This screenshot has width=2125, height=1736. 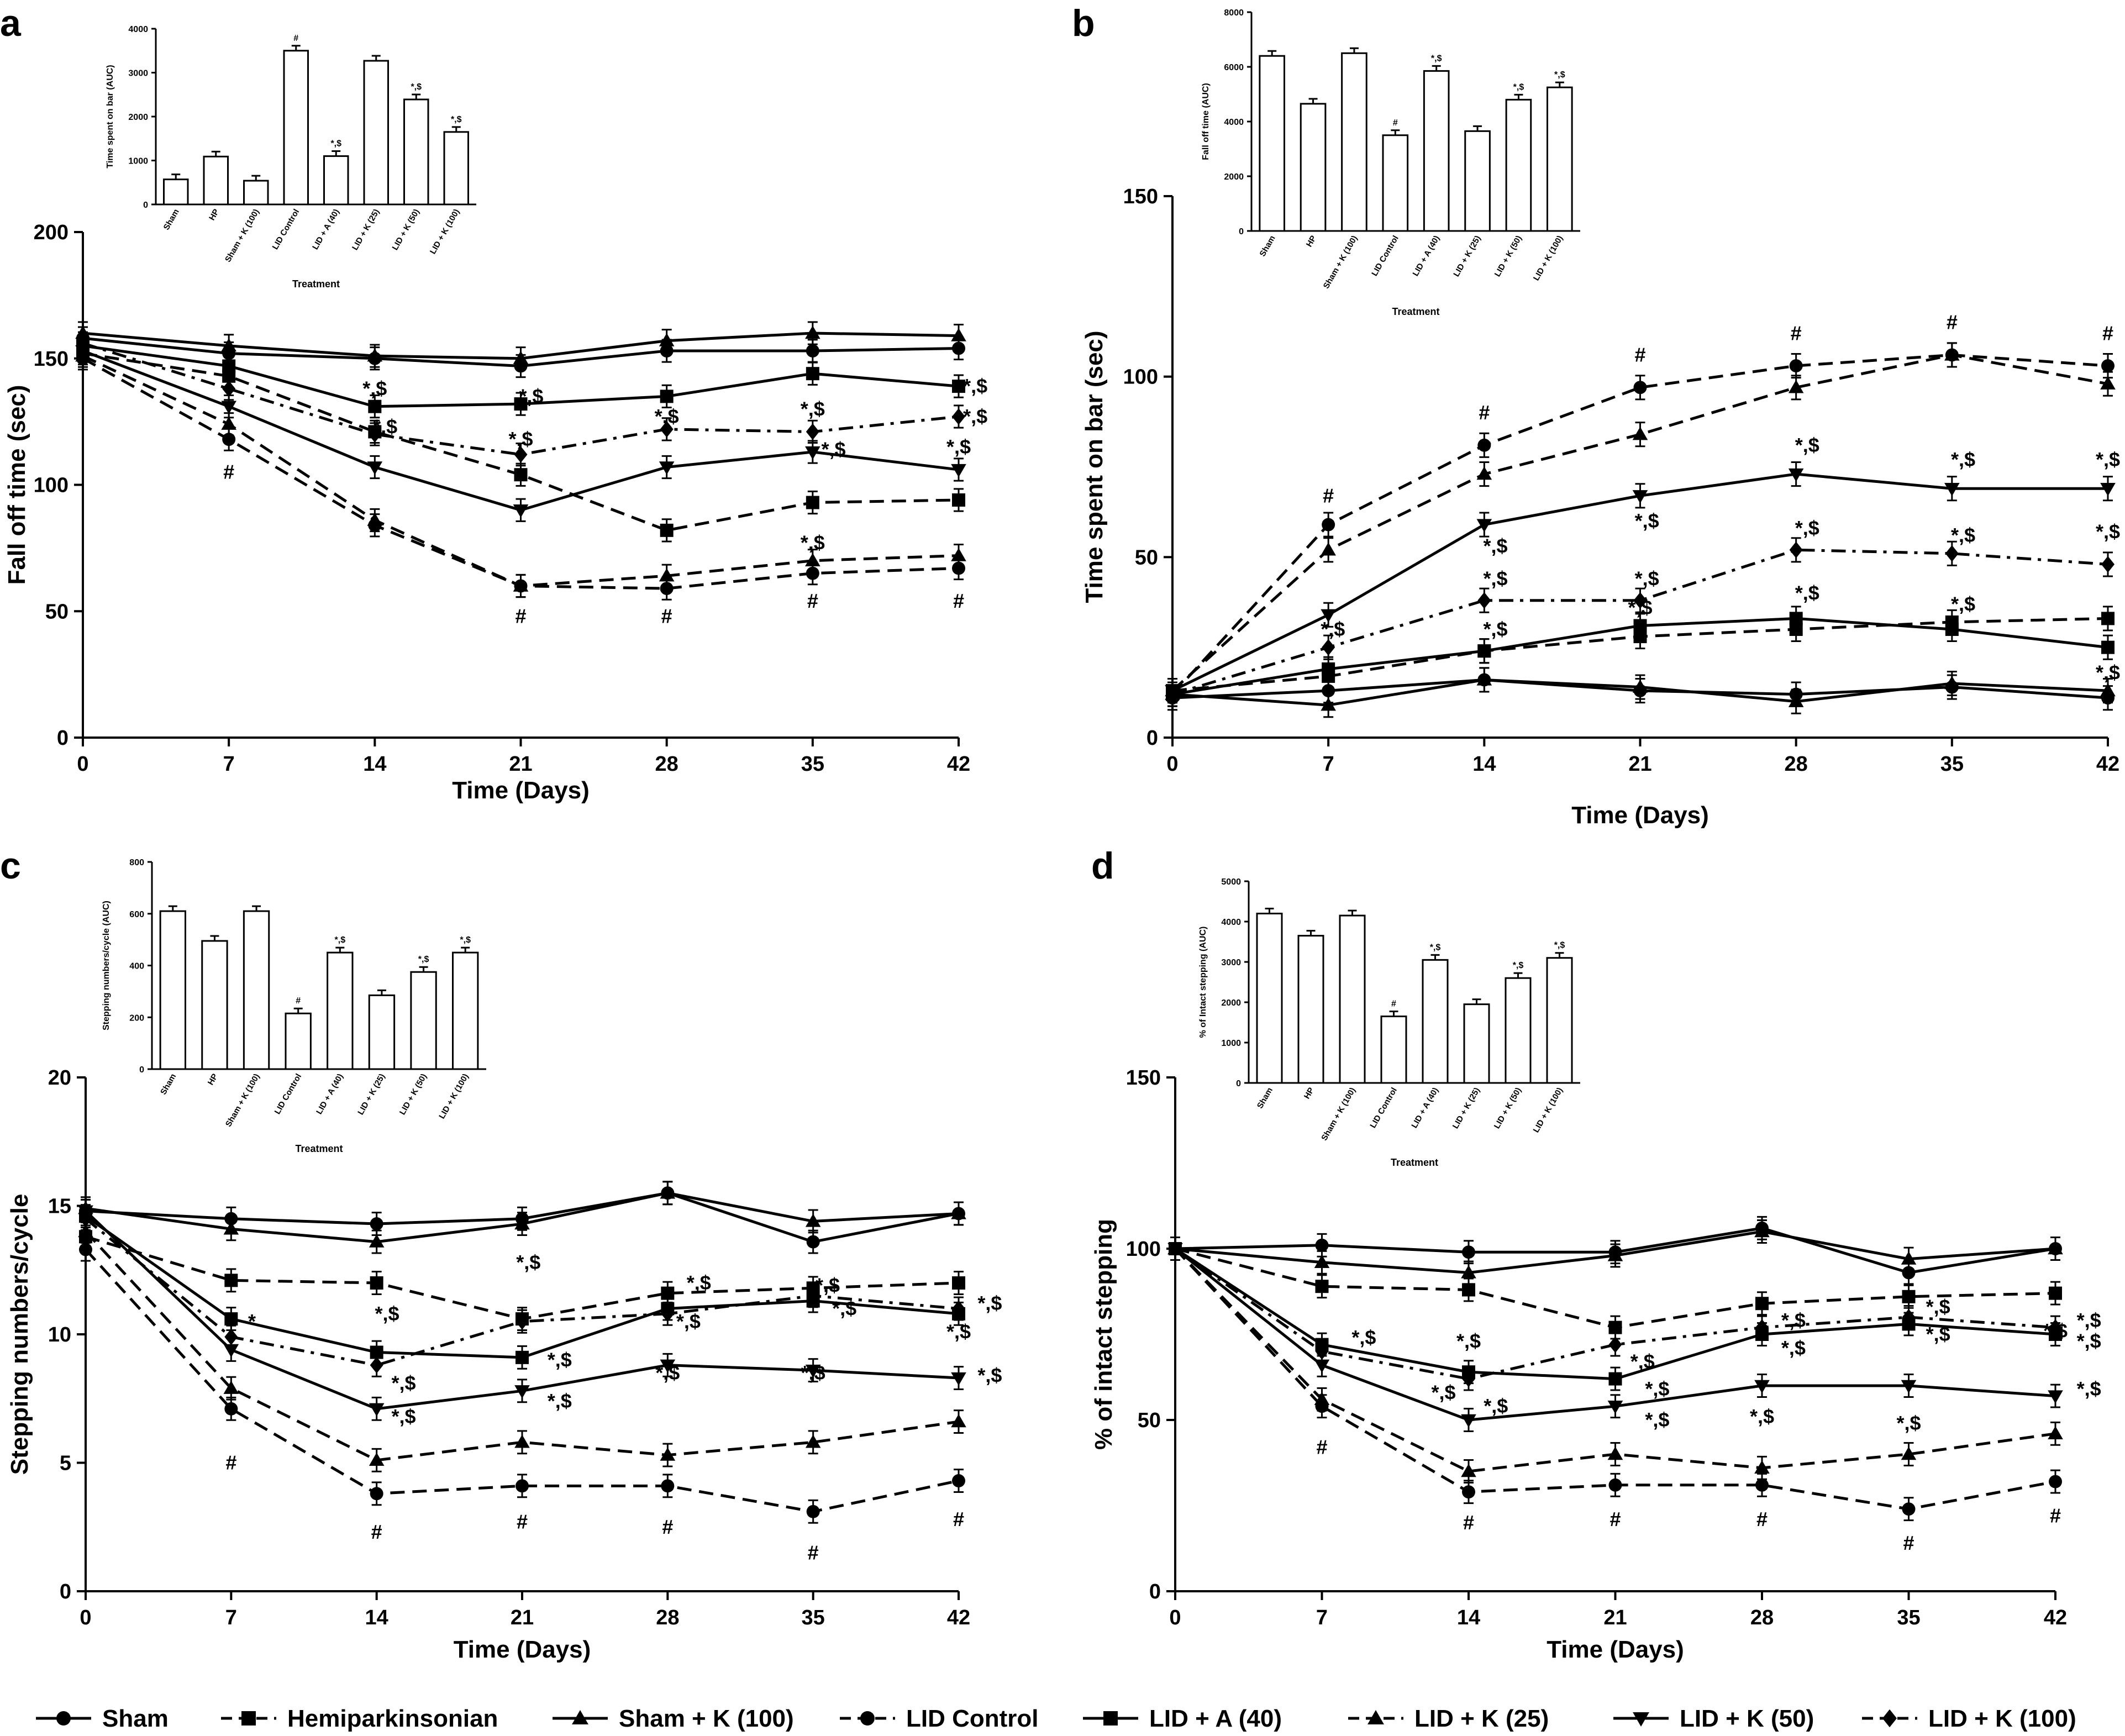 What do you see at coordinates (1466, 256) in the screenshot?
I see `inset-category-label: LID + K (25)` at bounding box center [1466, 256].